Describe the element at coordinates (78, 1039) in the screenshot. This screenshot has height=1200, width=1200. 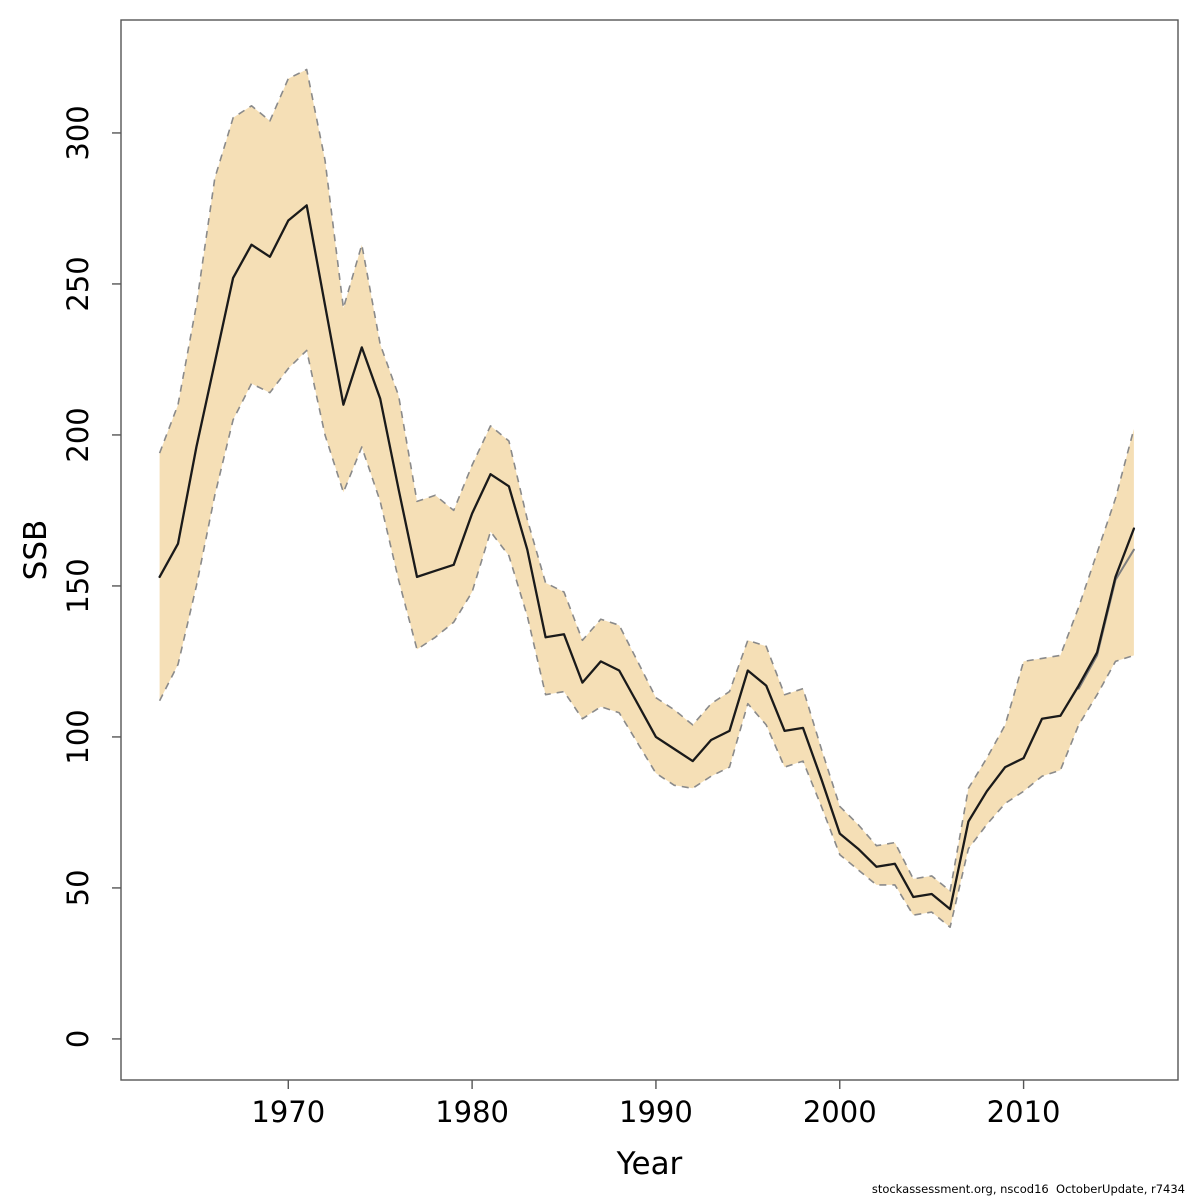
I see `y-tick-label: 0` at that location.